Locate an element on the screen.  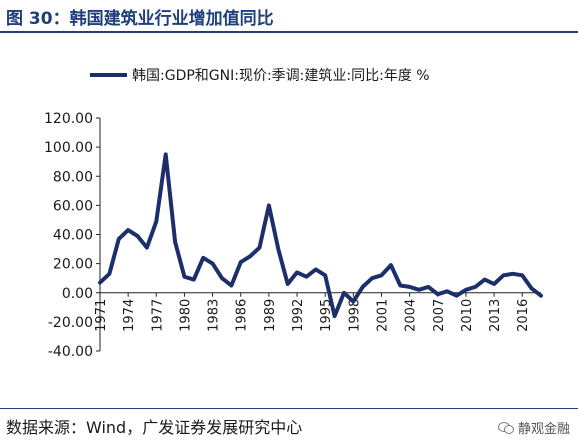
x-tick-label: 1992 is located at coordinates (298, 315).